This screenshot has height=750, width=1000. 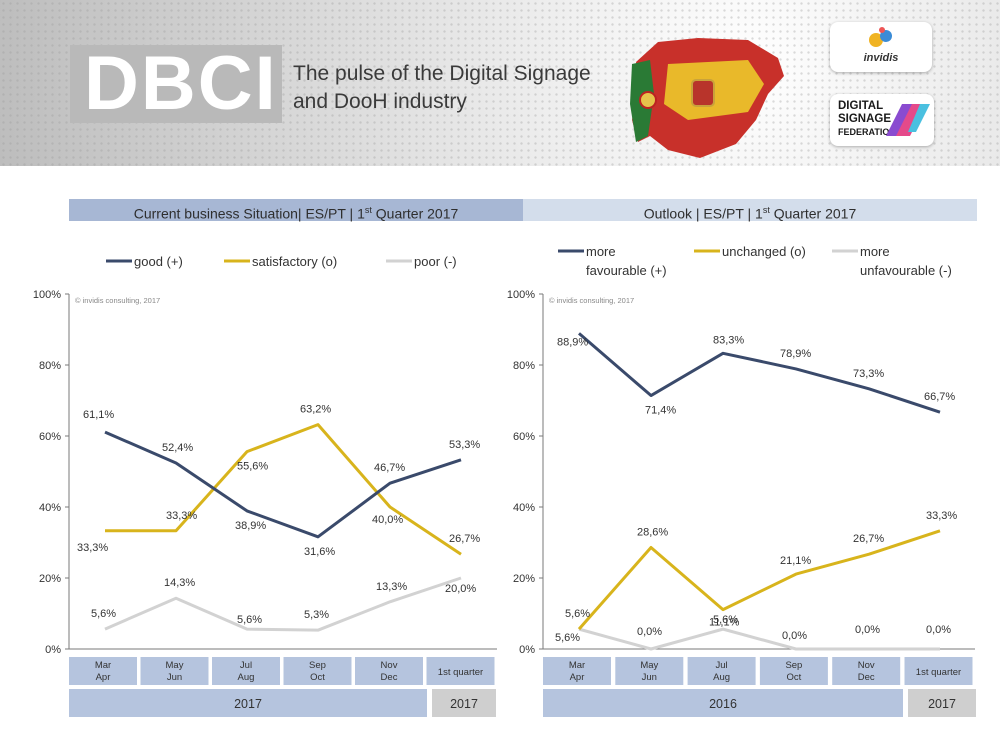 I want to click on current-year-label-1: 2017, so click(x=464, y=704).